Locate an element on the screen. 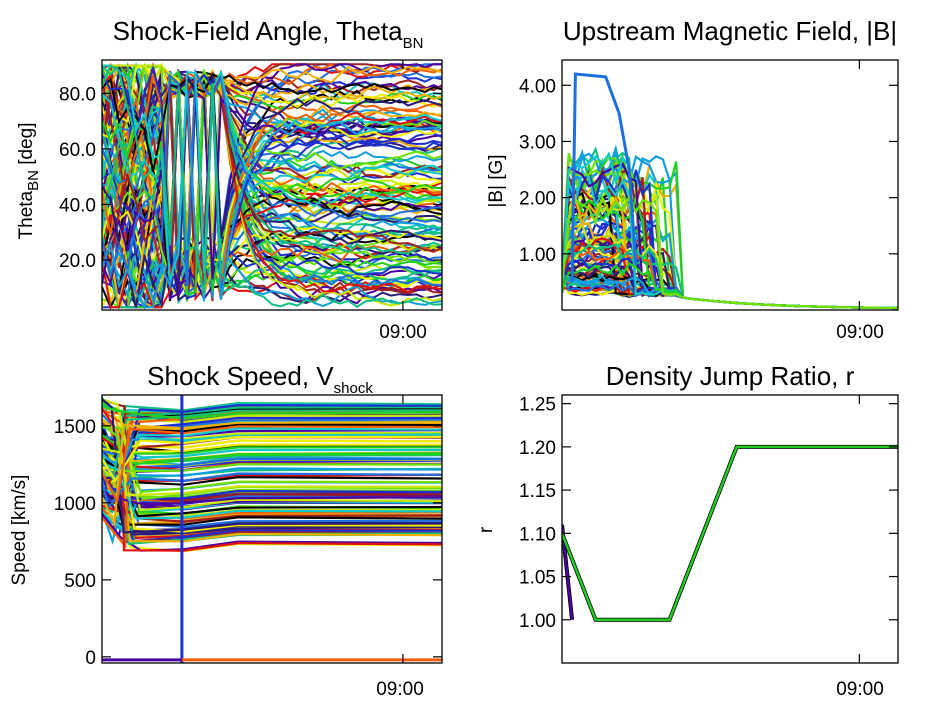 This screenshot has width=936, height=720. ratio-series-line is located at coordinates (730, 533).